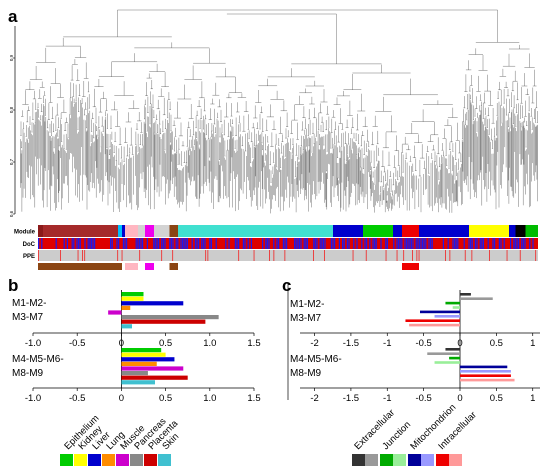  What do you see at coordinates (25, 233) in the screenshot?
I see `track-label-module: Module` at bounding box center [25, 233].